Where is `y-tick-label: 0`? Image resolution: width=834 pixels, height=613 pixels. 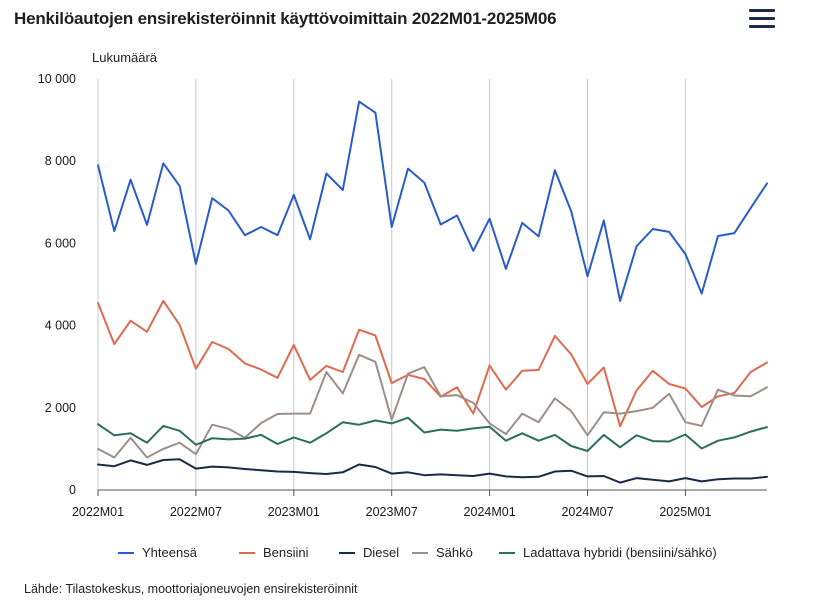 y-tick-label: 0 is located at coordinates (72, 490).